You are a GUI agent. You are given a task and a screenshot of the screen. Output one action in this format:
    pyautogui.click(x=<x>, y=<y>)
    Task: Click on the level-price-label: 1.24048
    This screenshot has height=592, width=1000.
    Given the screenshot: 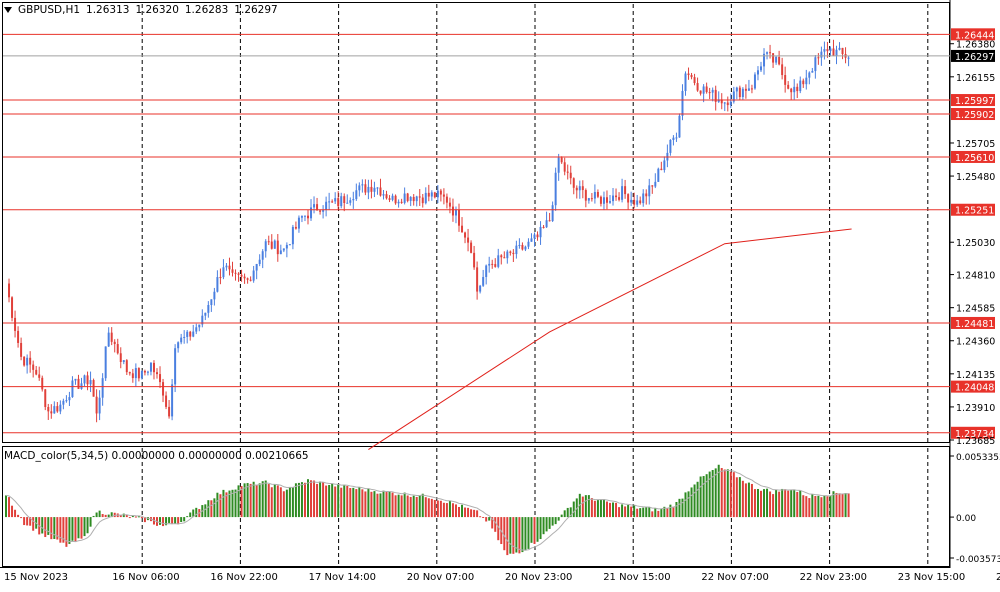 What is the action you would take?
    pyautogui.click(x=974, y=388)
    